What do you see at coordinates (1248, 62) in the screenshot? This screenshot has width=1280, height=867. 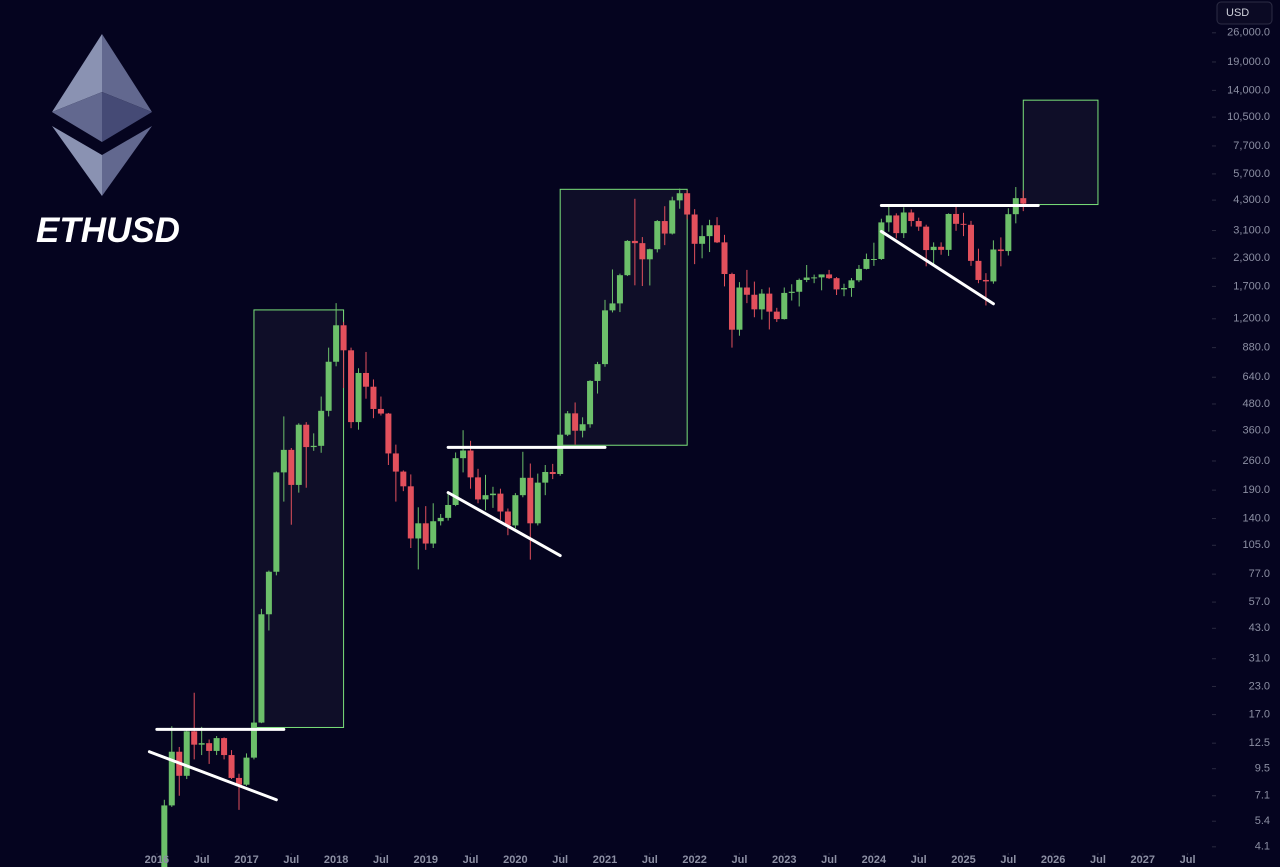 I see `y-tick-label: 19,000.0` at bounding box center [1248, 62].